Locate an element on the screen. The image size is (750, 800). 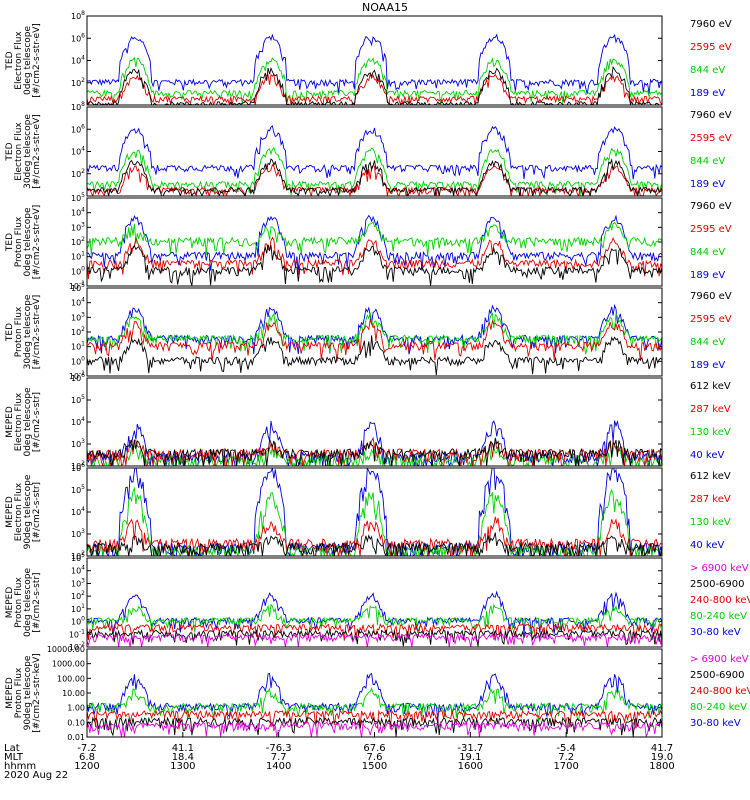
xtick-label: 7.6 is located at coordinates (375, 757).